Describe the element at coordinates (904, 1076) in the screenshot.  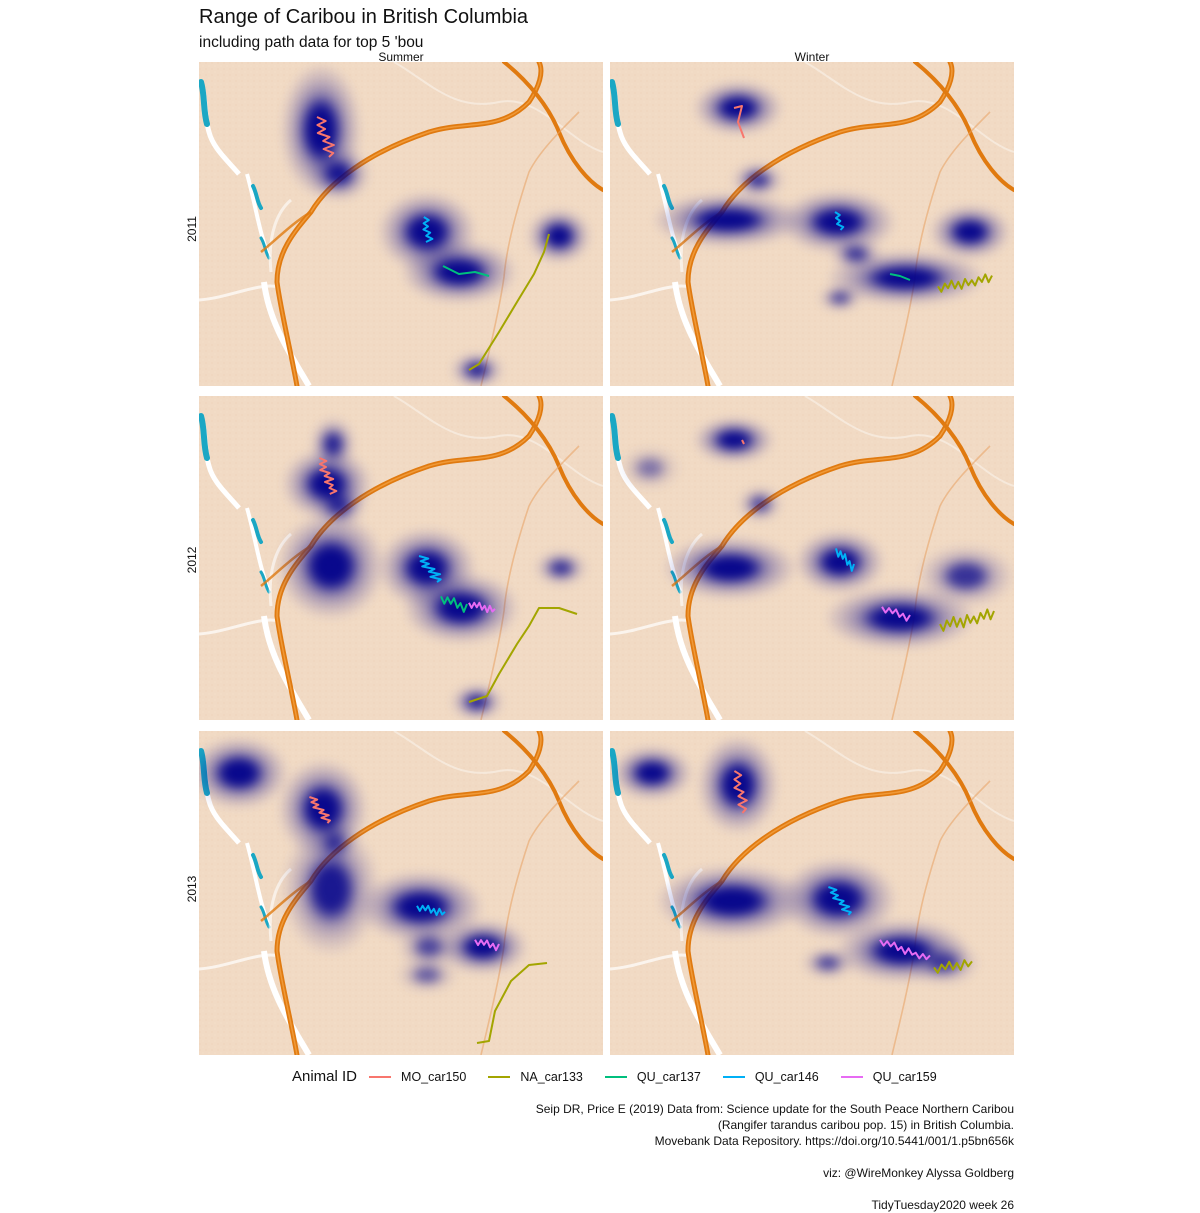
I see `legend-label: QU_car159` at that location.